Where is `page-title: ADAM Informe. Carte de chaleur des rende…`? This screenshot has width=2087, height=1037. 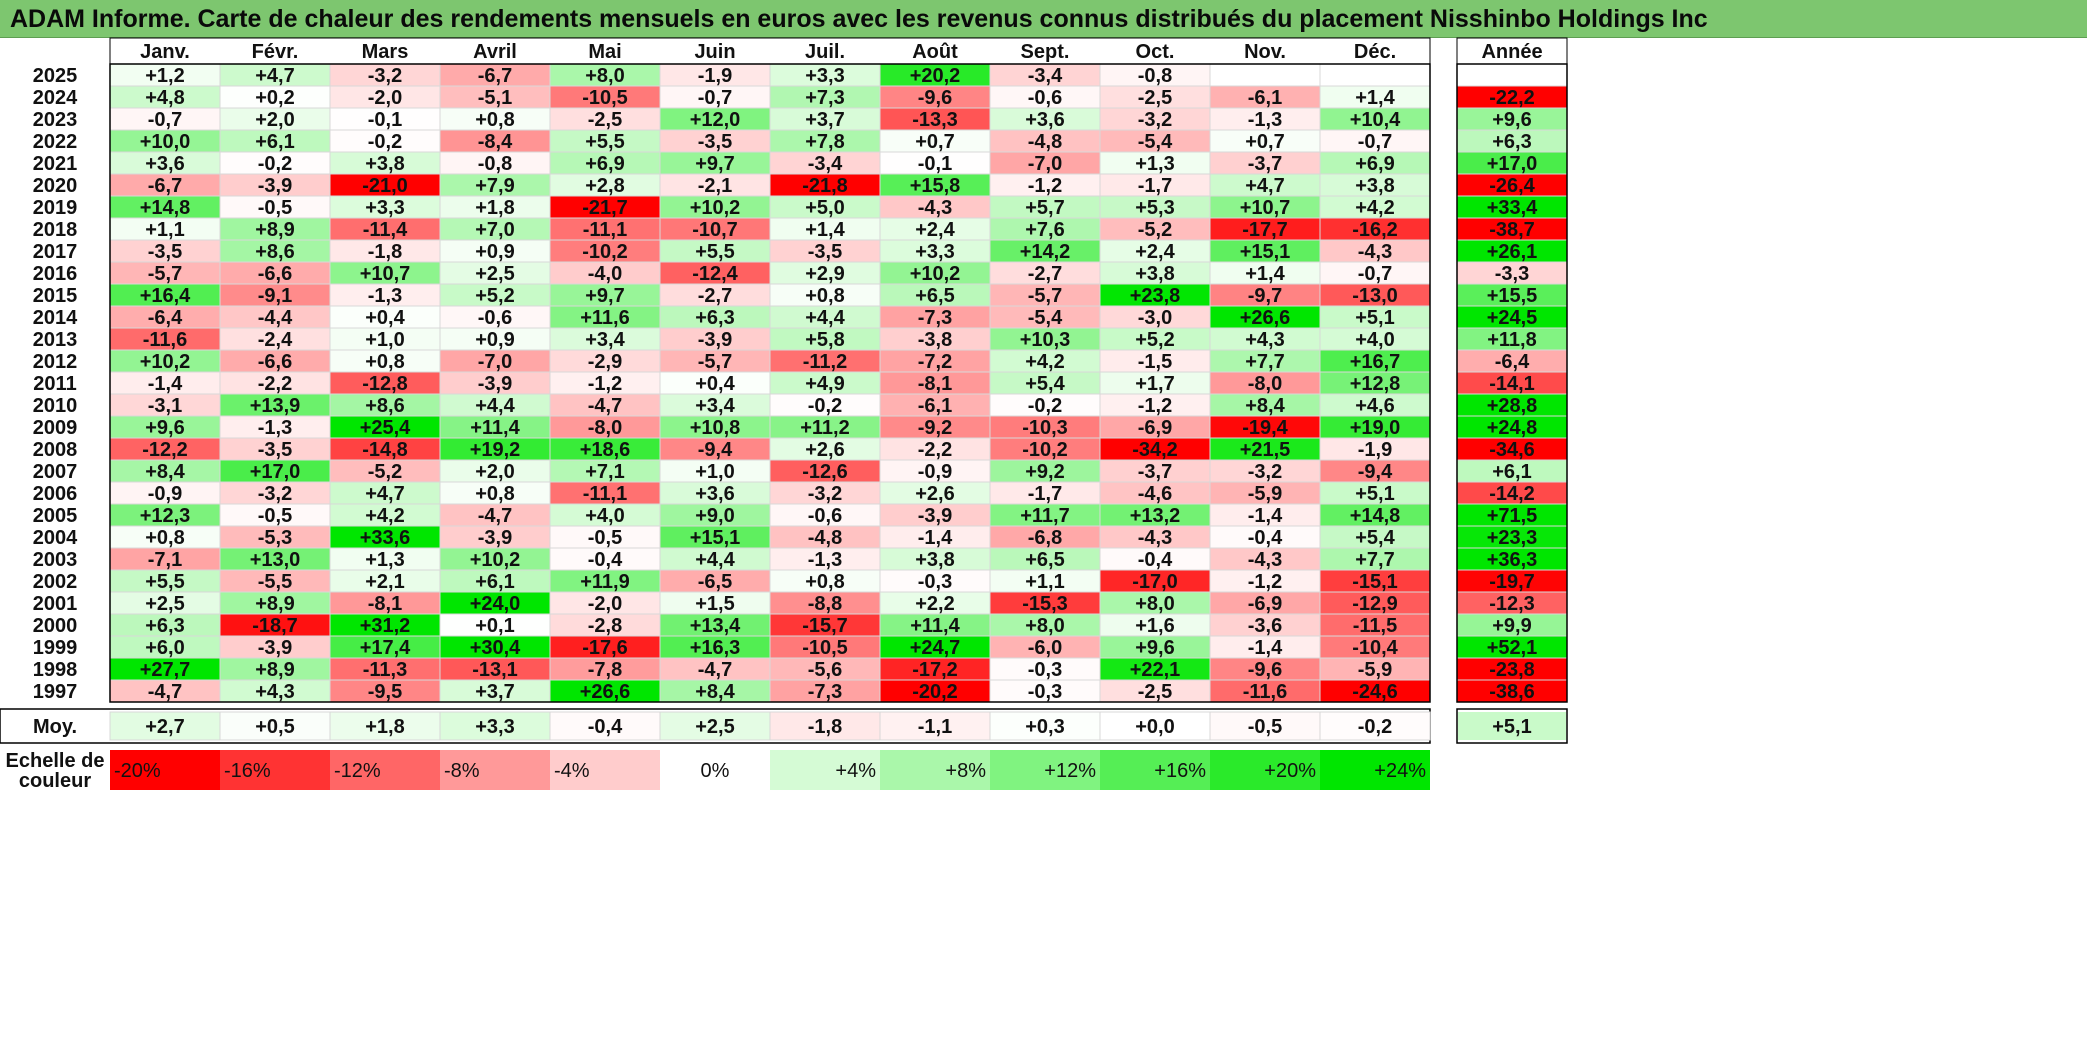 page-title: ADAM Informe. Carte de chaleur des rende… is located at coordinates (859, 19).